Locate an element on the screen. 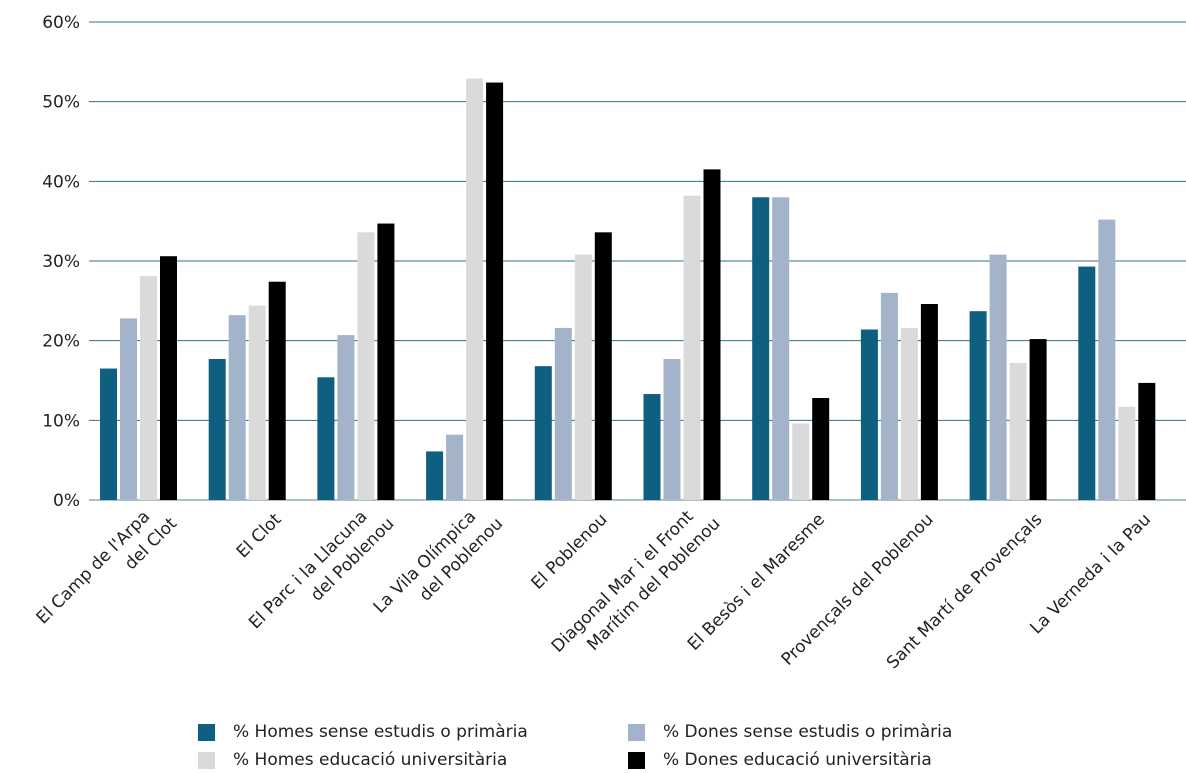 The width and height of the screenshot is (1186, 773). y-tick-label: 60% is located at coordinates (61, 23).